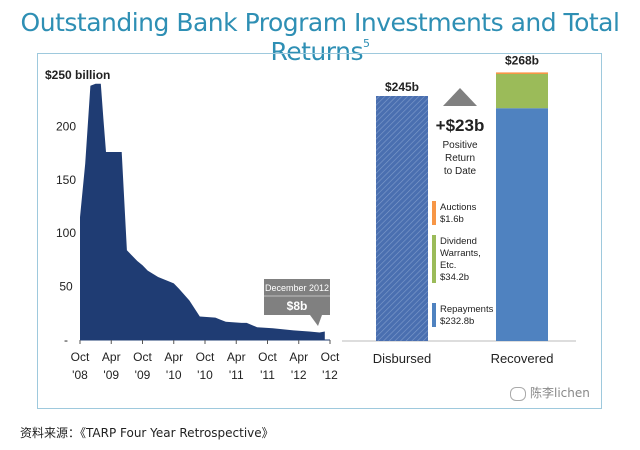  Describe the element at coordinates (460, 253) in the screenshot. I see `legend-label-dividend-warrants: Warrants,` at that location.